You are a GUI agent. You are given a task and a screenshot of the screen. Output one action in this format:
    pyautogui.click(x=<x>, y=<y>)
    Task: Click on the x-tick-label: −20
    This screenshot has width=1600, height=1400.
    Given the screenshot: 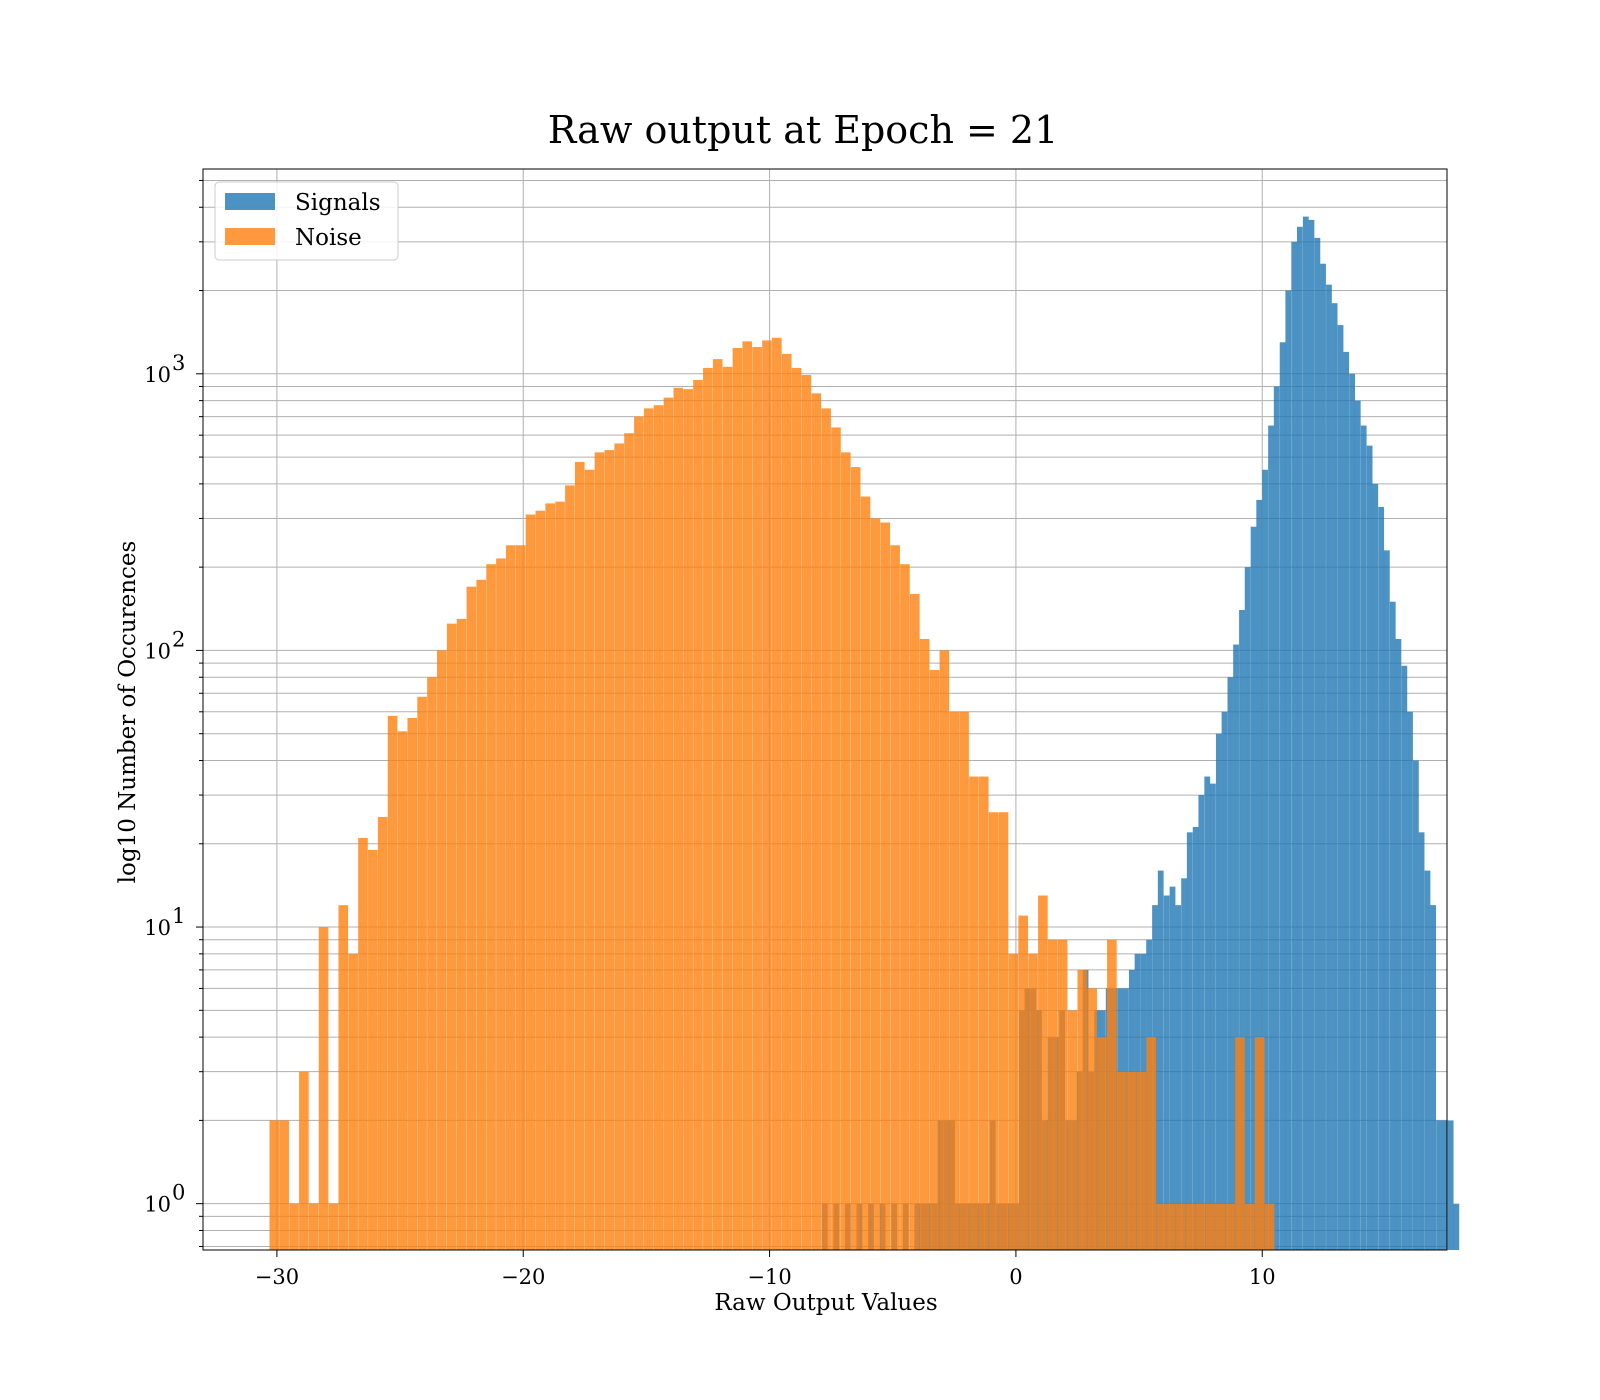 What is the action you would take?
    pyautogui.click(x=523, y=1277)
    